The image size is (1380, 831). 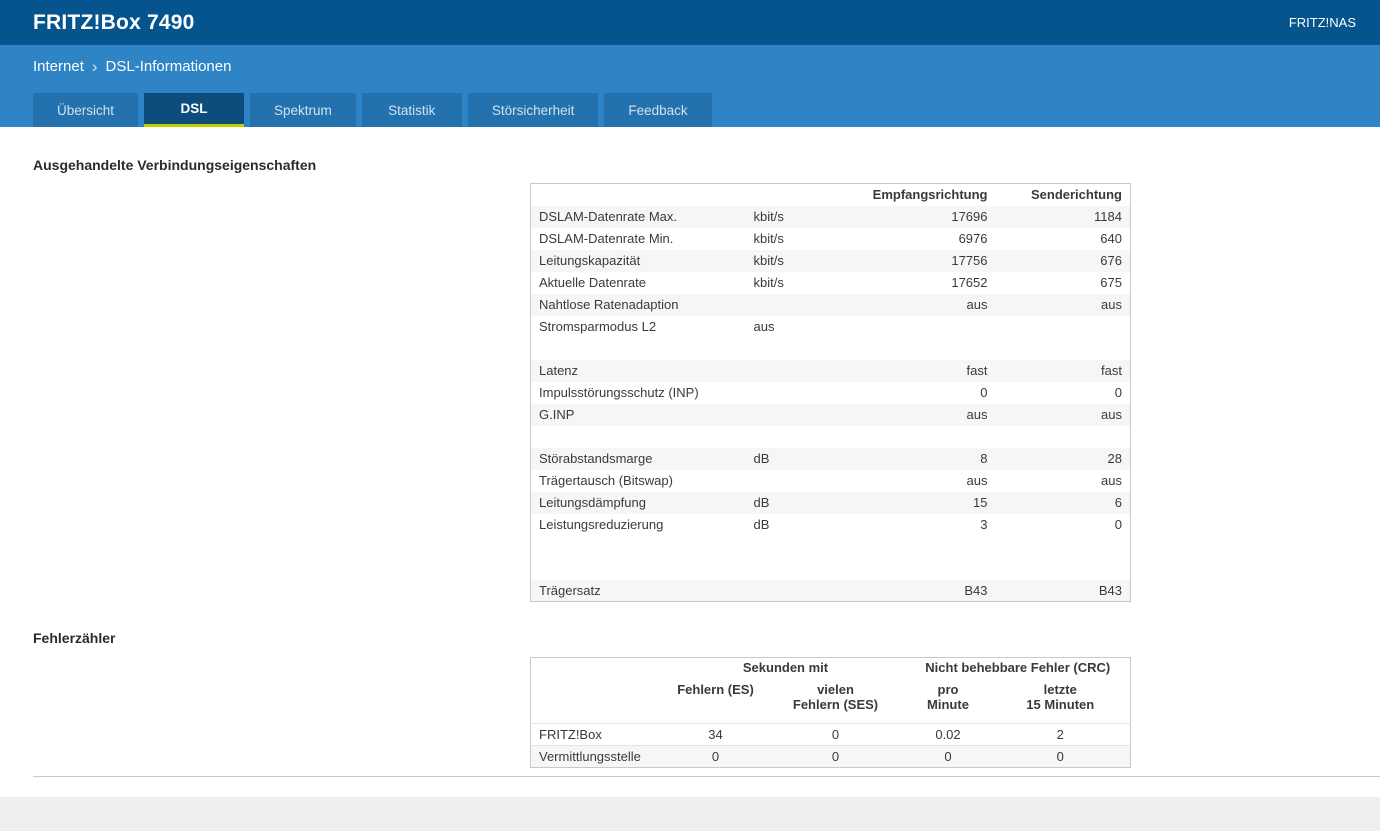 I want to click on error-cell-value: 34, so click(x=715, y=734).